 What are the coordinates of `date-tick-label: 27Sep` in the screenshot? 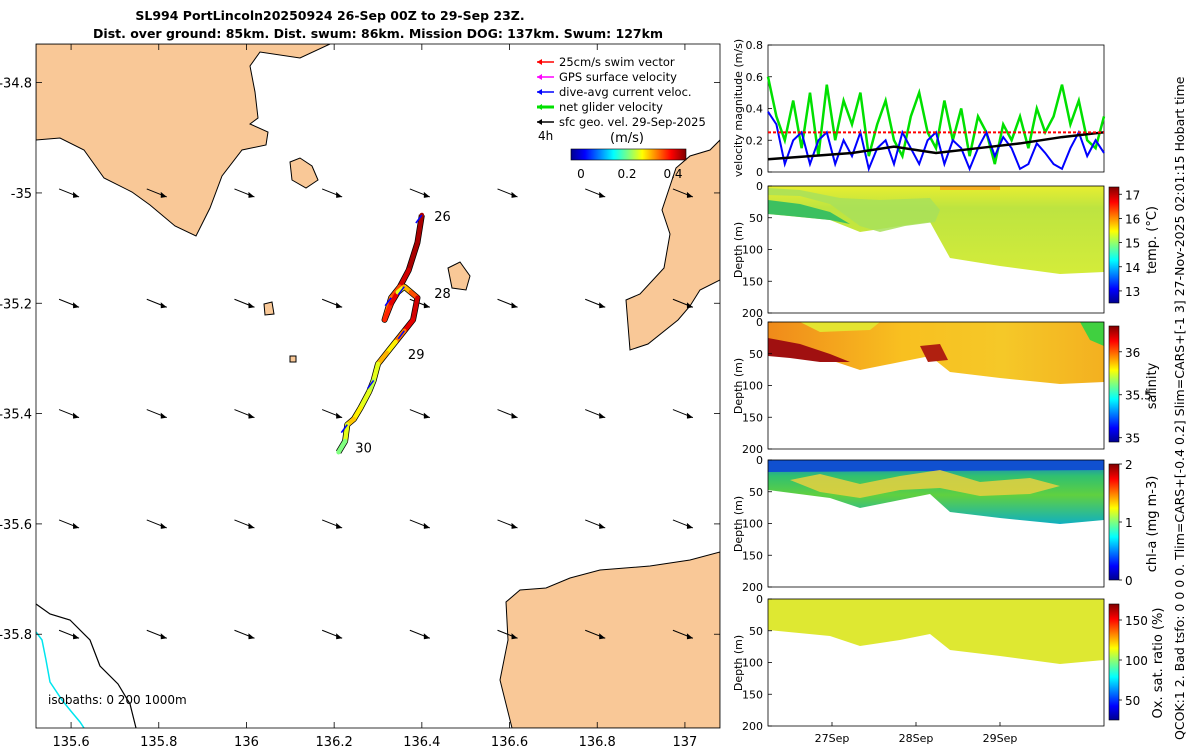 It's located at (832, 738).